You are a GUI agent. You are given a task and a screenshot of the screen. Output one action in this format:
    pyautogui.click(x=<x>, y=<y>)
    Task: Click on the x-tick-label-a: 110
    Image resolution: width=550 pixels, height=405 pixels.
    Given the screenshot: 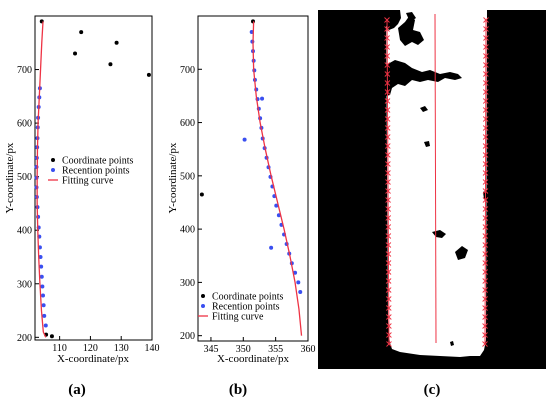 What is the action you would take?
    pyautogui.click(x=59, y=348)
    